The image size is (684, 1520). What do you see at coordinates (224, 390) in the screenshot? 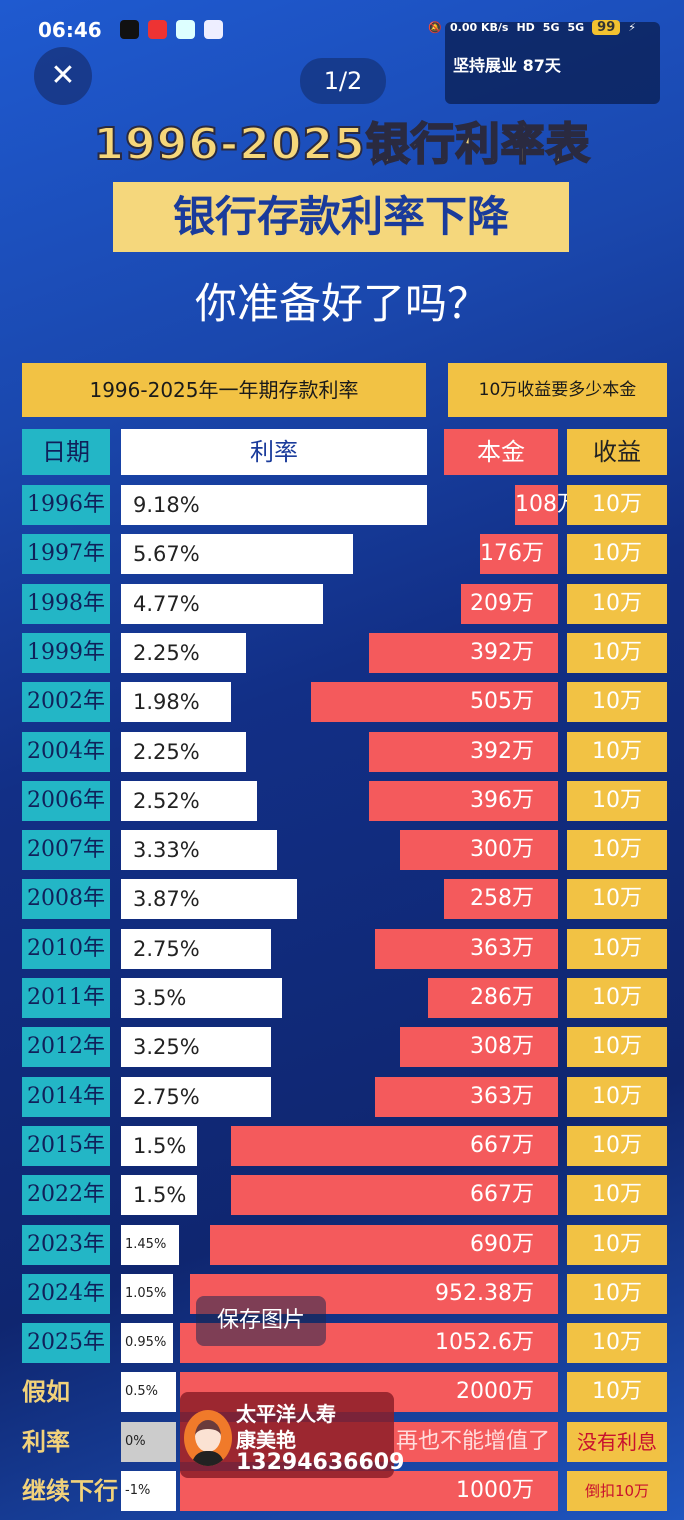
I see `left-header: 1996-2025年一年期存款利率` at bounding box center [224, 390].